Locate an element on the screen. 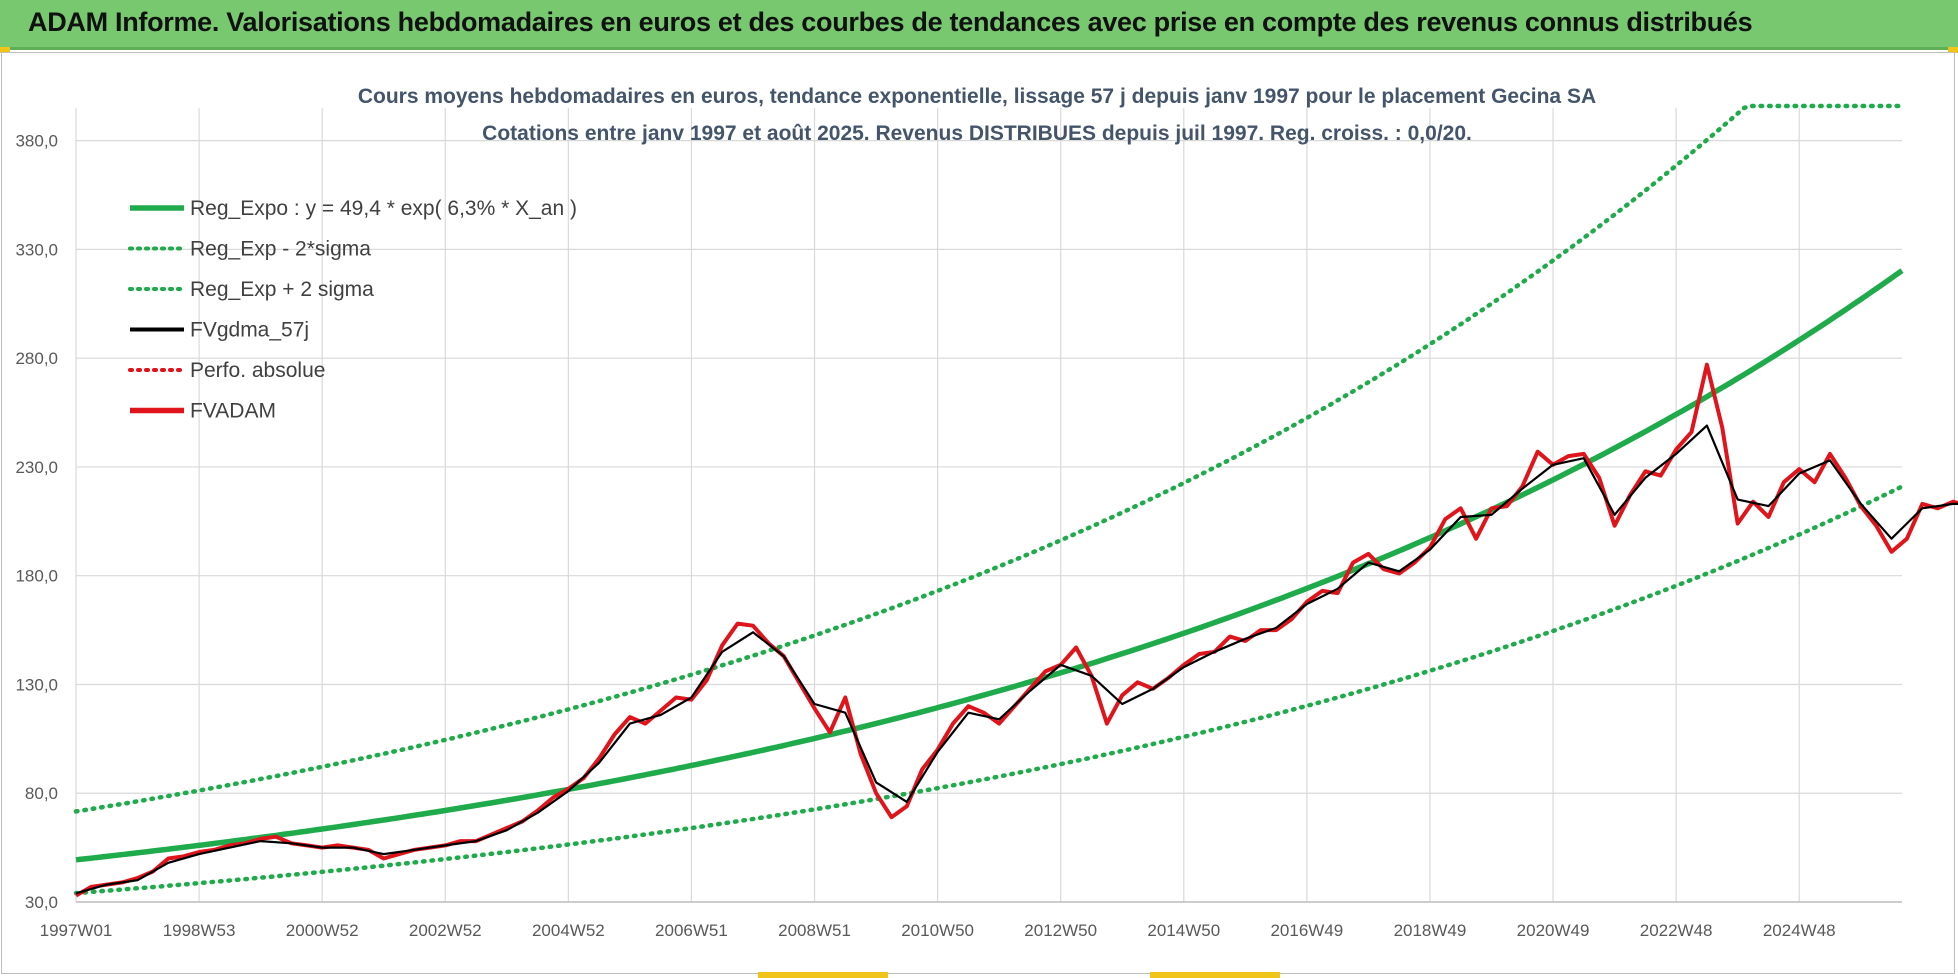 The image size is (1958, 978). y-tick-labels: 30,0 80,0 130,0 180,0 230,0 280,0 330,0 380,0 is located at coordinates (36, 522).